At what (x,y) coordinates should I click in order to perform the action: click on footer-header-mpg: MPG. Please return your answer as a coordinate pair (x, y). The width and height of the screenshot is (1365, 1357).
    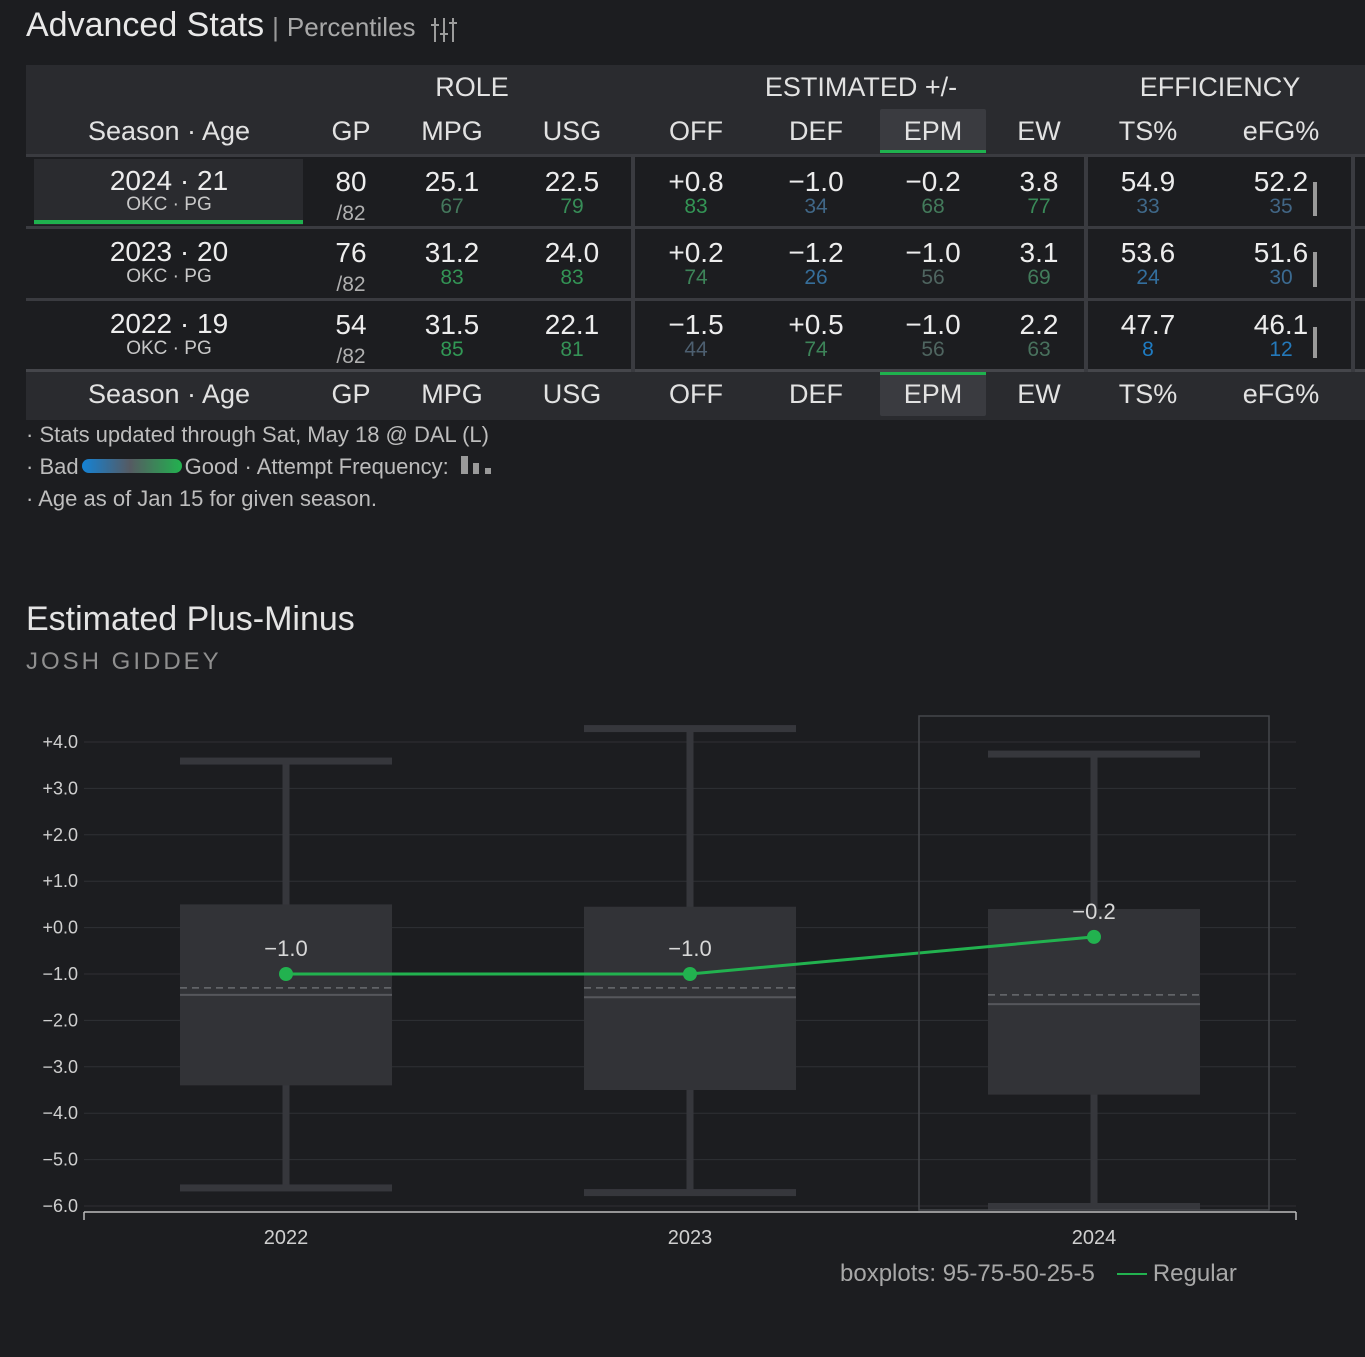
    Looking at the image, I should click on (452, 394).